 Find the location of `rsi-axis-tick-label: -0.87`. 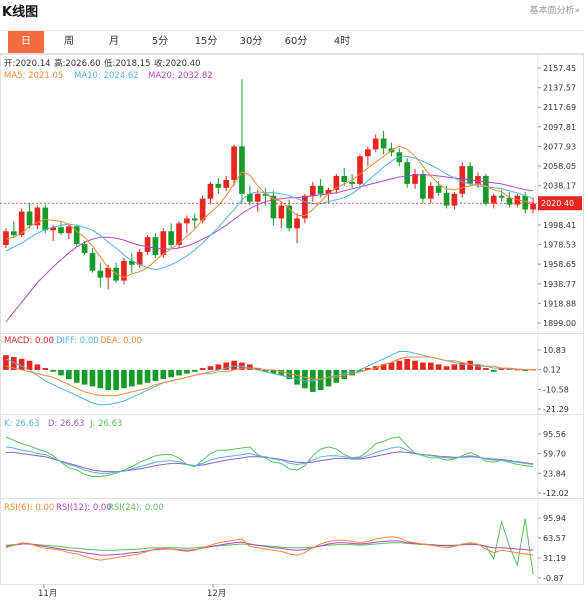

rsi-axis-tick-label: -0.87 is located at coordinates (553, 578).